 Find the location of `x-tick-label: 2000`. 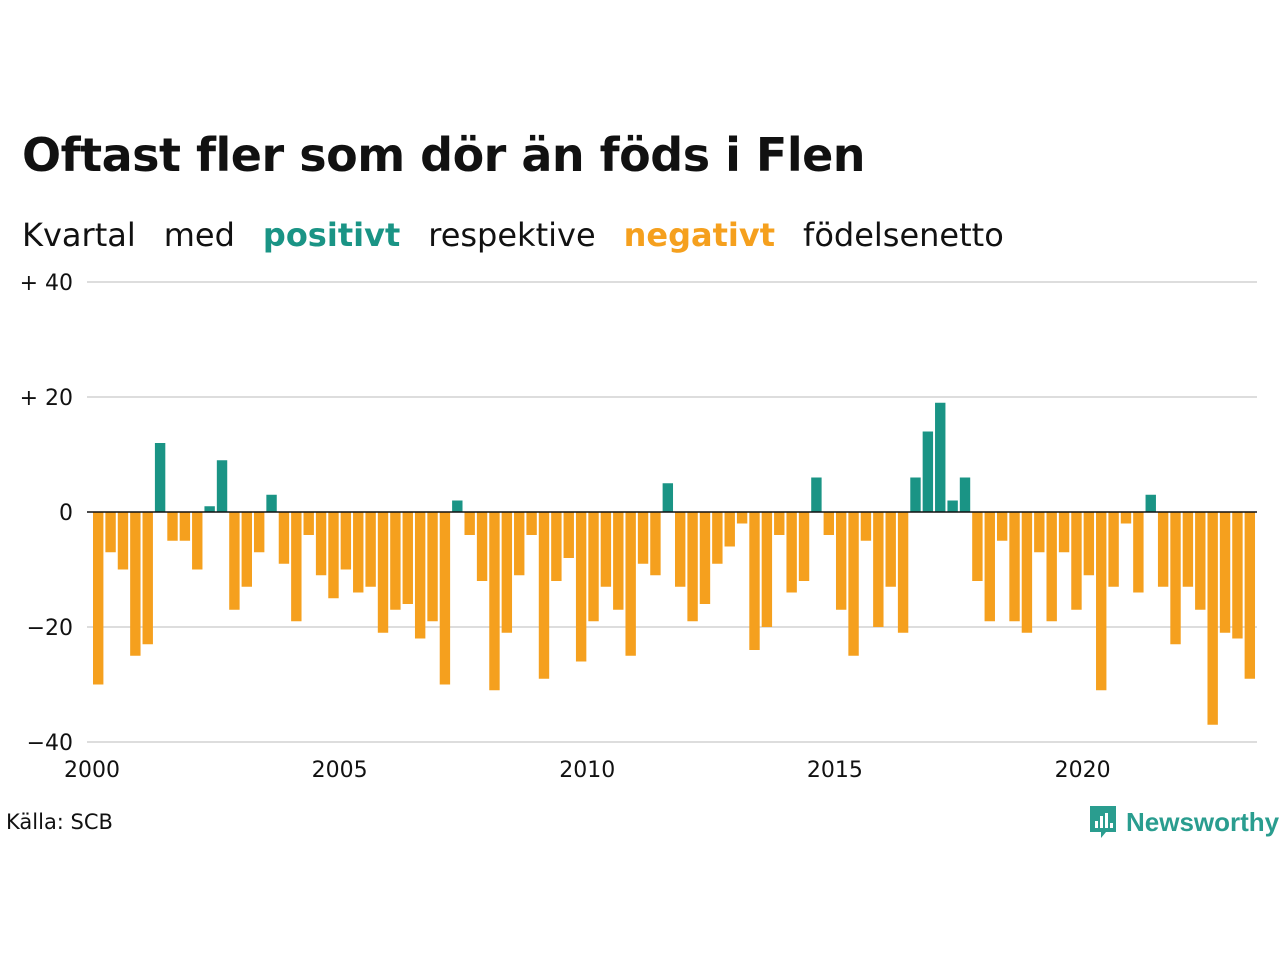

x-tick-label: 2000 is located at coordinates (92, 770).